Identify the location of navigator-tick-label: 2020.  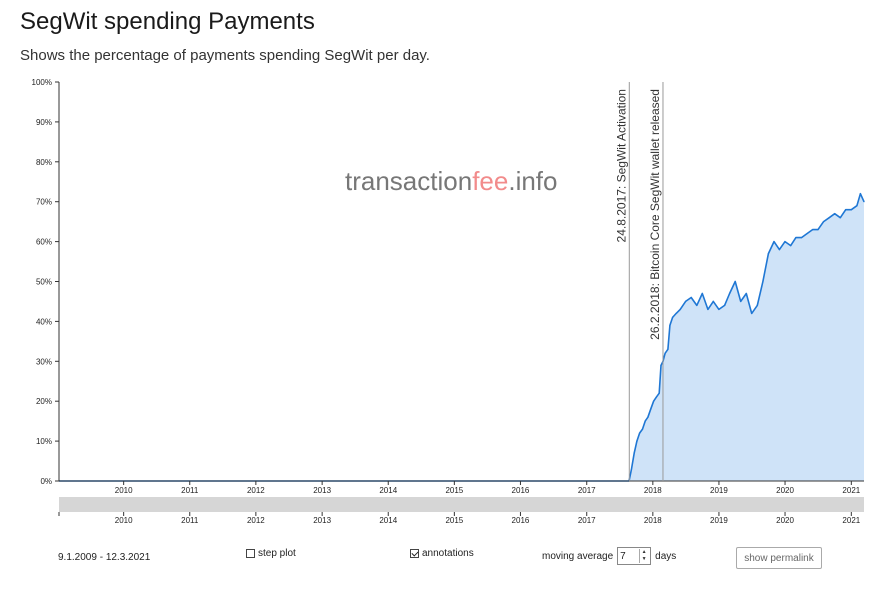
(785, 520).